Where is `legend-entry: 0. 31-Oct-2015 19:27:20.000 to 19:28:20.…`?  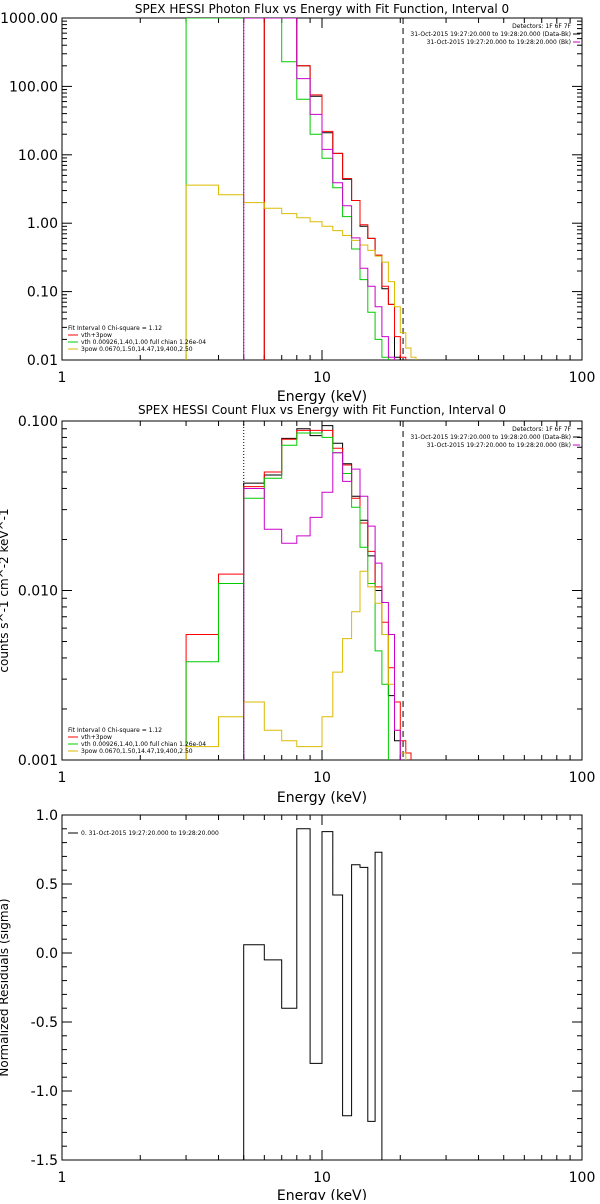
legend-entry: 0. 31-Oct-2015 19:27:20.000 to 19:28:20.… is located at coordinates (150, 833).